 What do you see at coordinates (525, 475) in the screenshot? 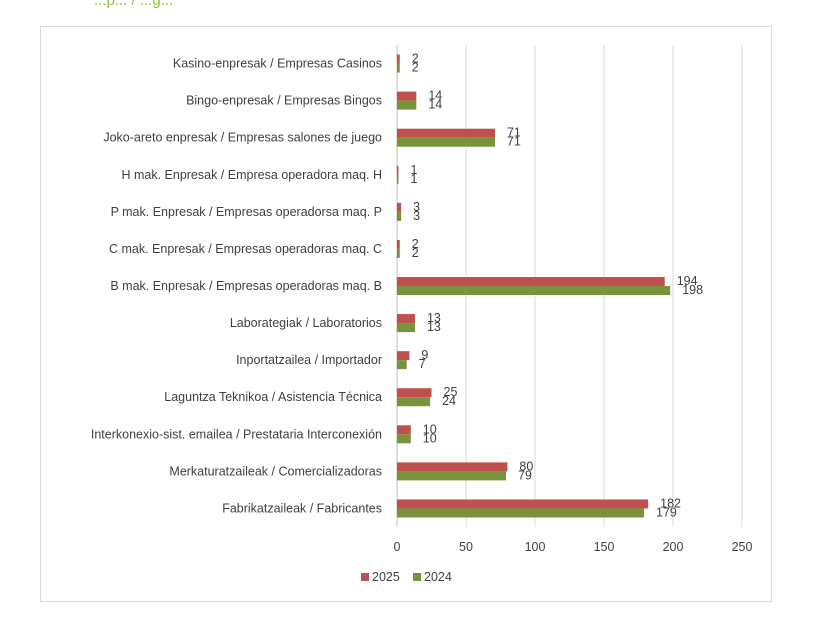
I see `value-label-2024: 79` at bounding box center [525, 475].